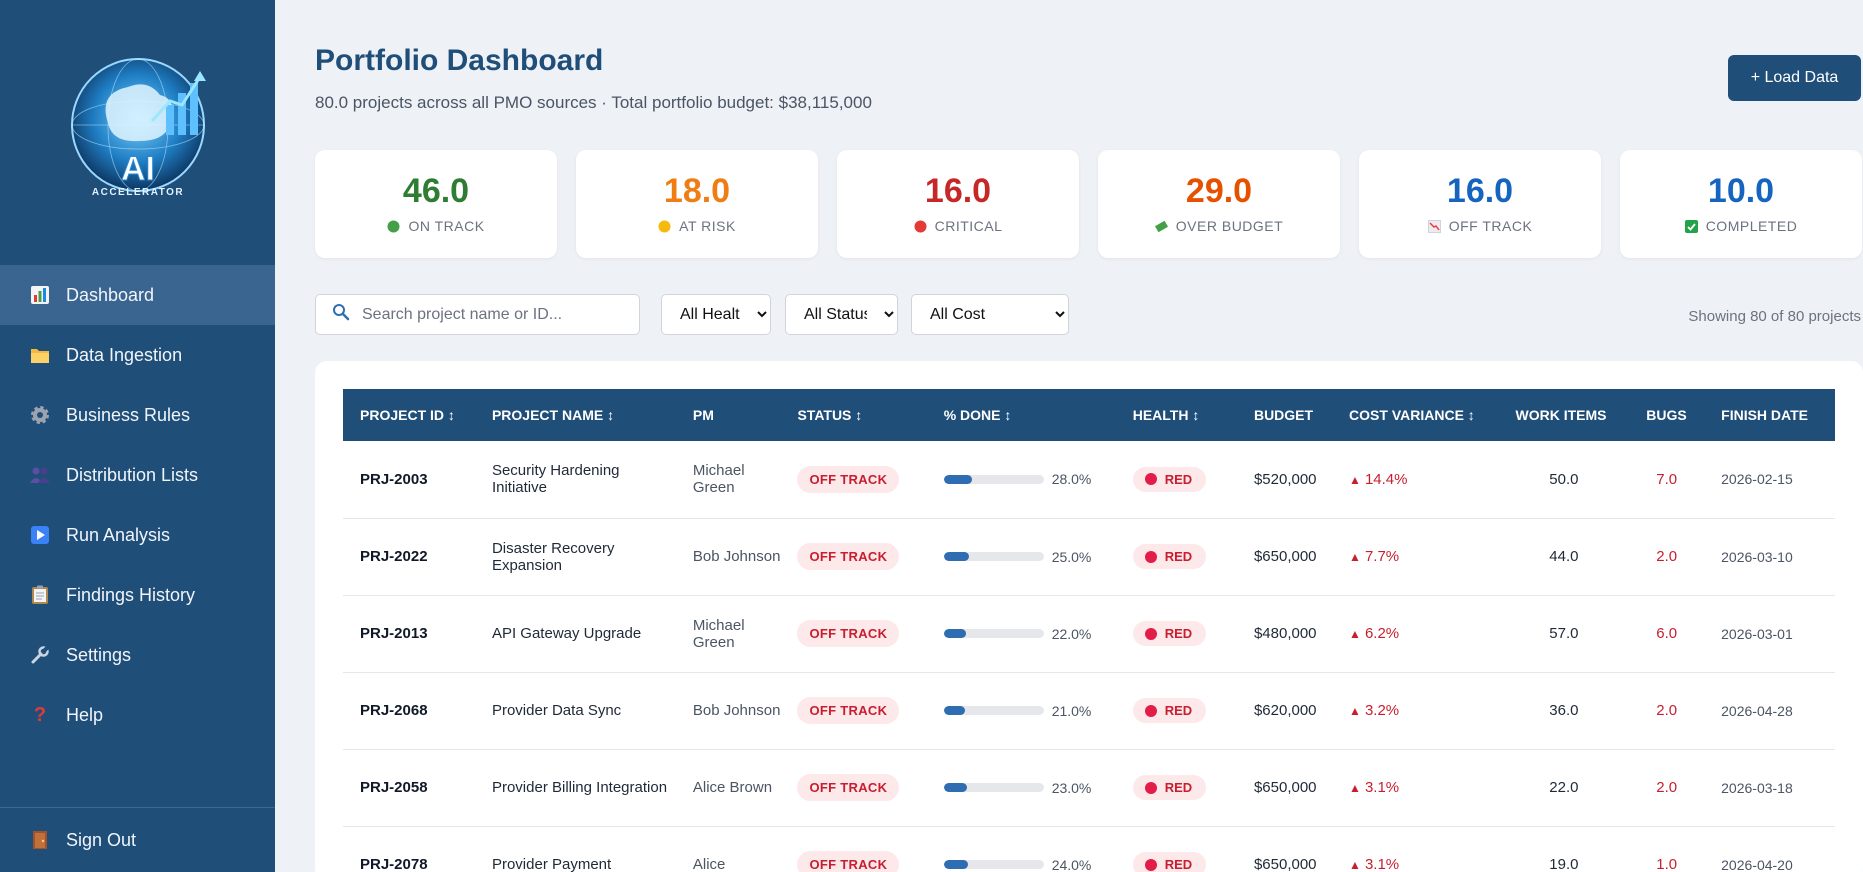 The image size is (1863, 872). What do you see at coordinates (394, 633) in the screenshot?
I see `project-id-cell: PRJ-2013` at bounding box center [394, 633].